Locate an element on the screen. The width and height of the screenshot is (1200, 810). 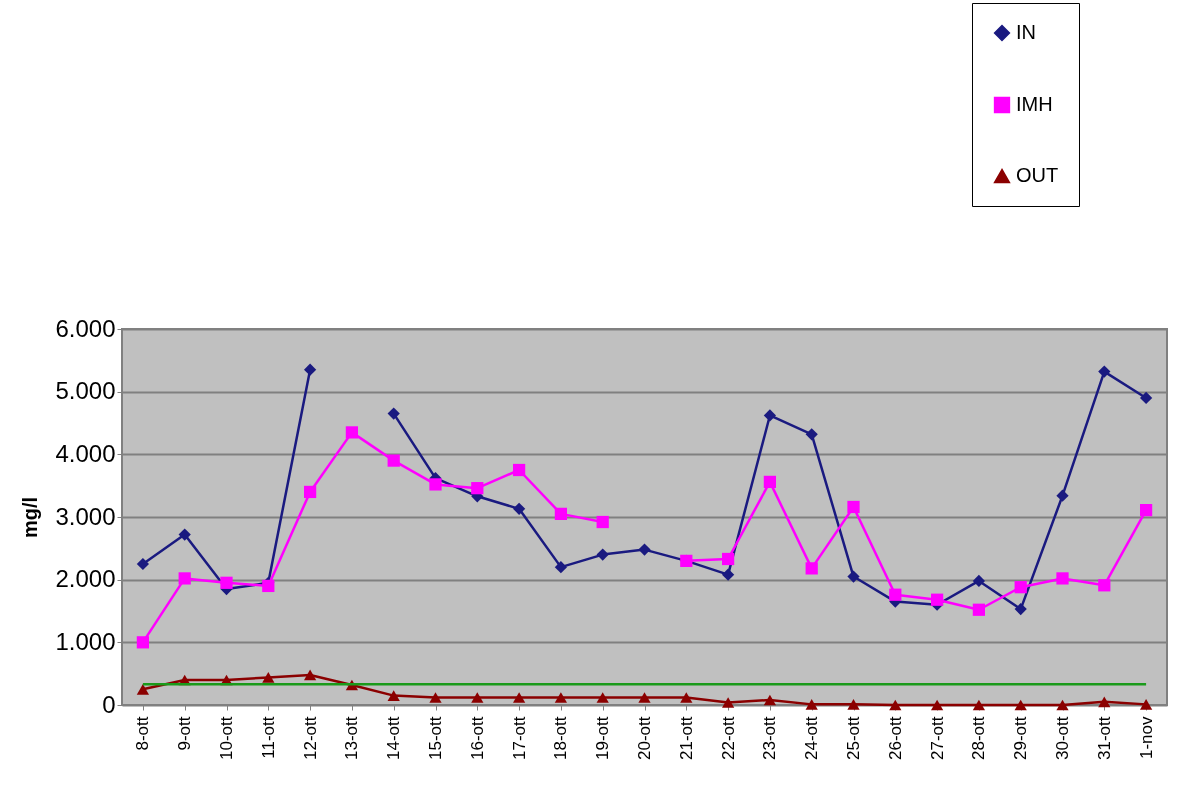
x-tick-label: 17-ott is located at coordinates (519, 738).